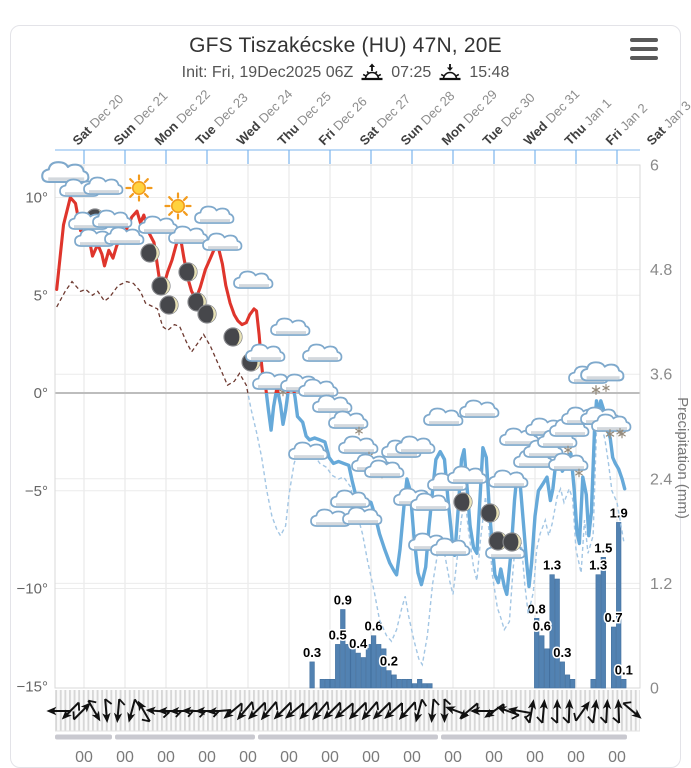 The height and width of the screenshot is (768, 691). Describe the element at coordinates (338, 634) in the screenshot. I see `svg-text: 0.5` at that location.